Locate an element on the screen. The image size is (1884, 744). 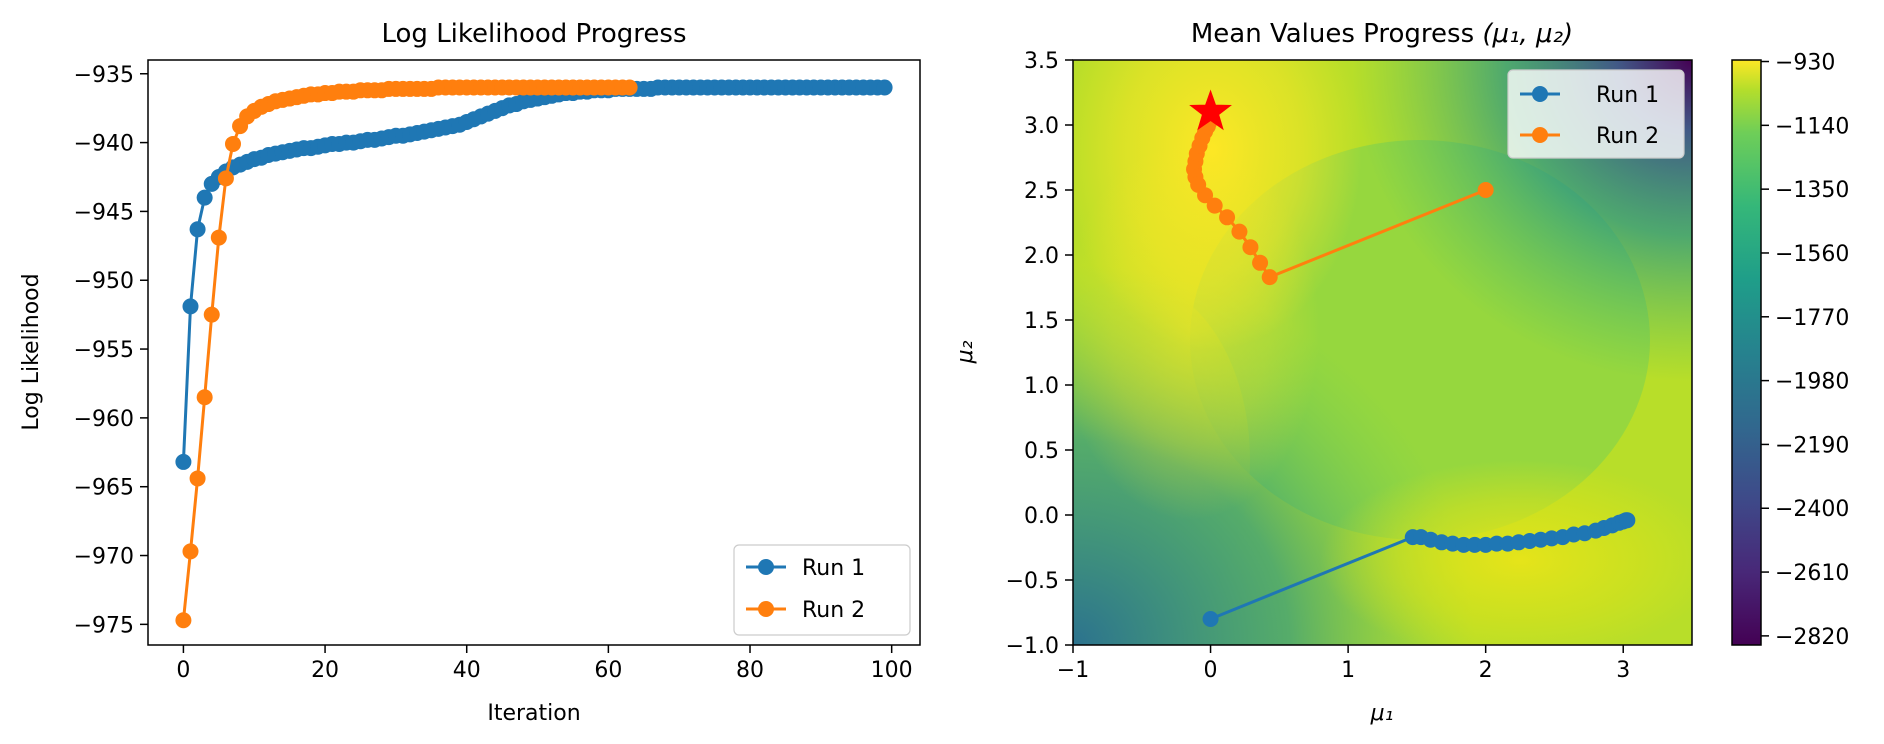
chart2-x-label: μ₁ is located at coordinates (1382, 713).